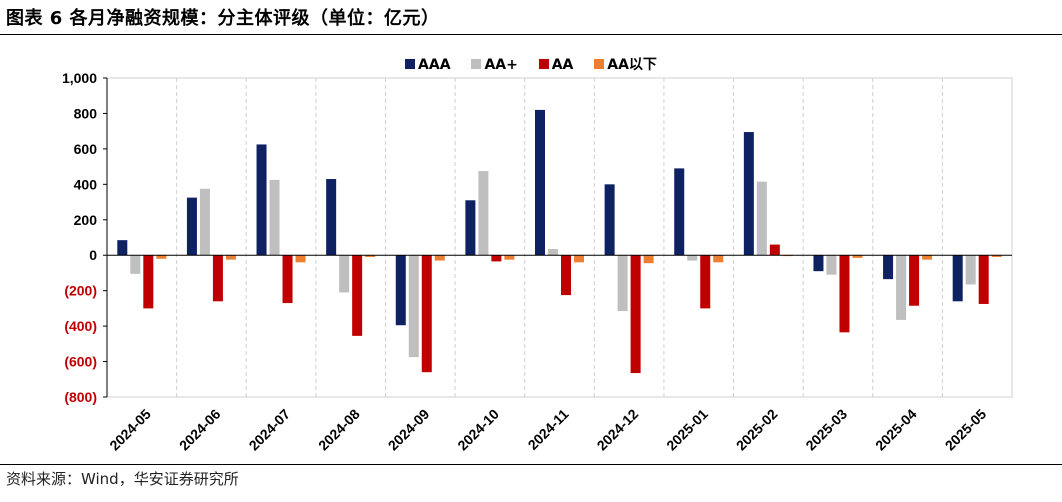 This screenshot has height=502, width=1062. I want to click on y-tick-label: (600), so click(80, 362).